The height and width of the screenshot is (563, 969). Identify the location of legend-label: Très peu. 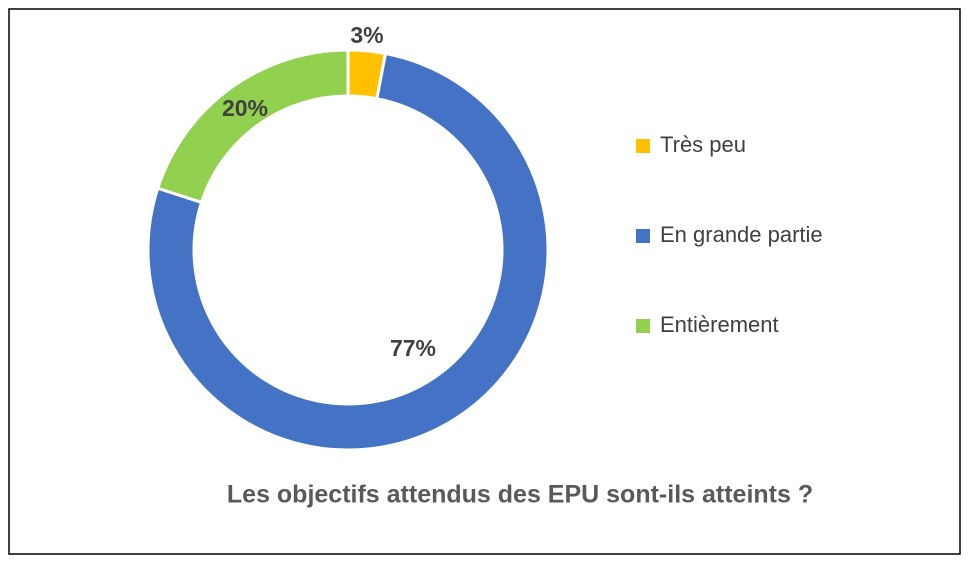
(703, 144).